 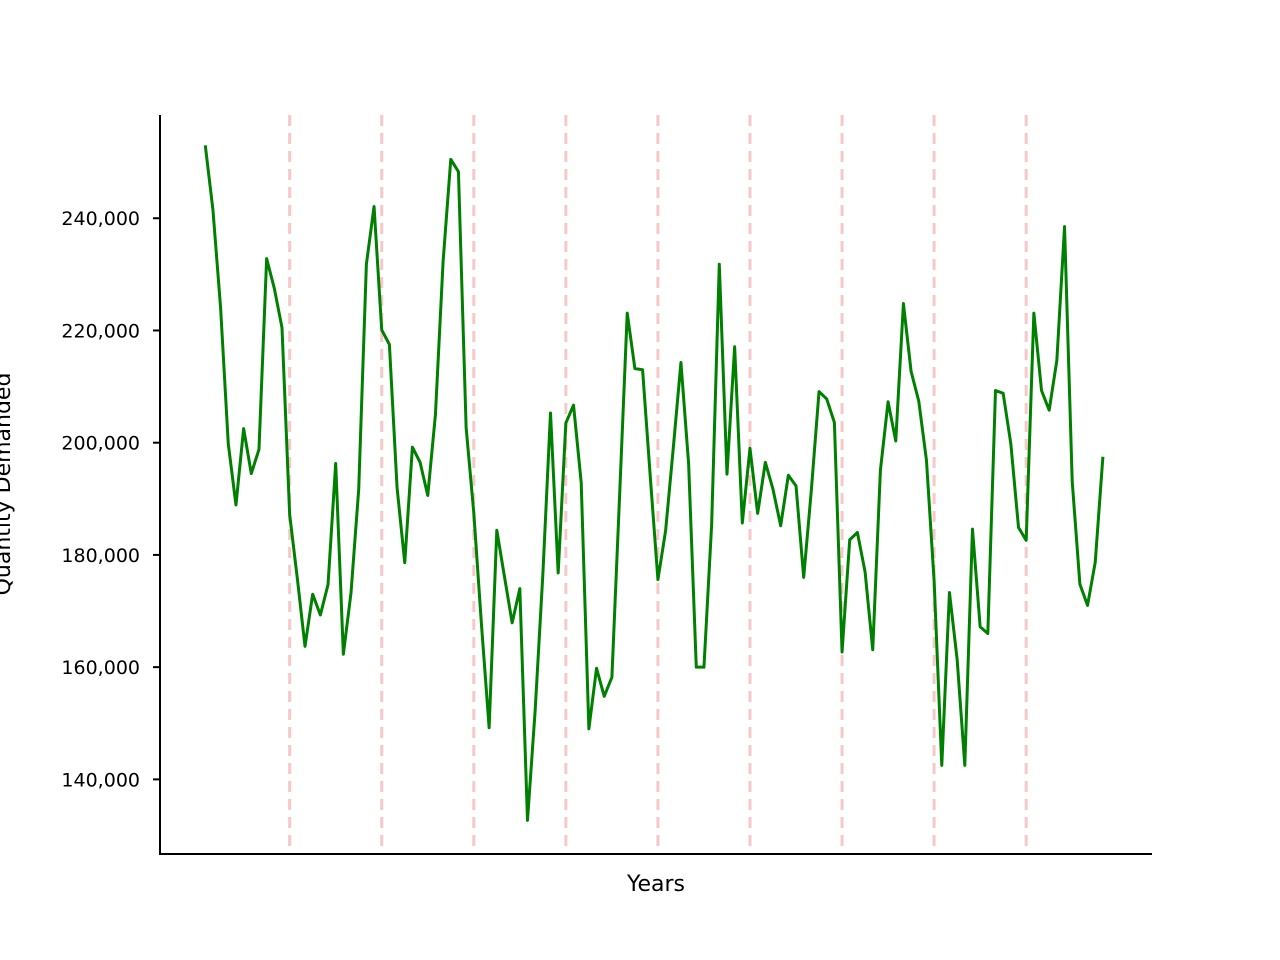 I want to click on y-tick-label-1: 160,000, so click(x=100, y=668).